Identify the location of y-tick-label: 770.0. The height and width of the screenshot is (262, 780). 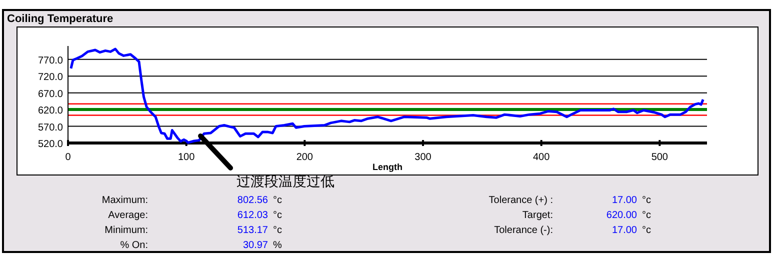
(51, 60).